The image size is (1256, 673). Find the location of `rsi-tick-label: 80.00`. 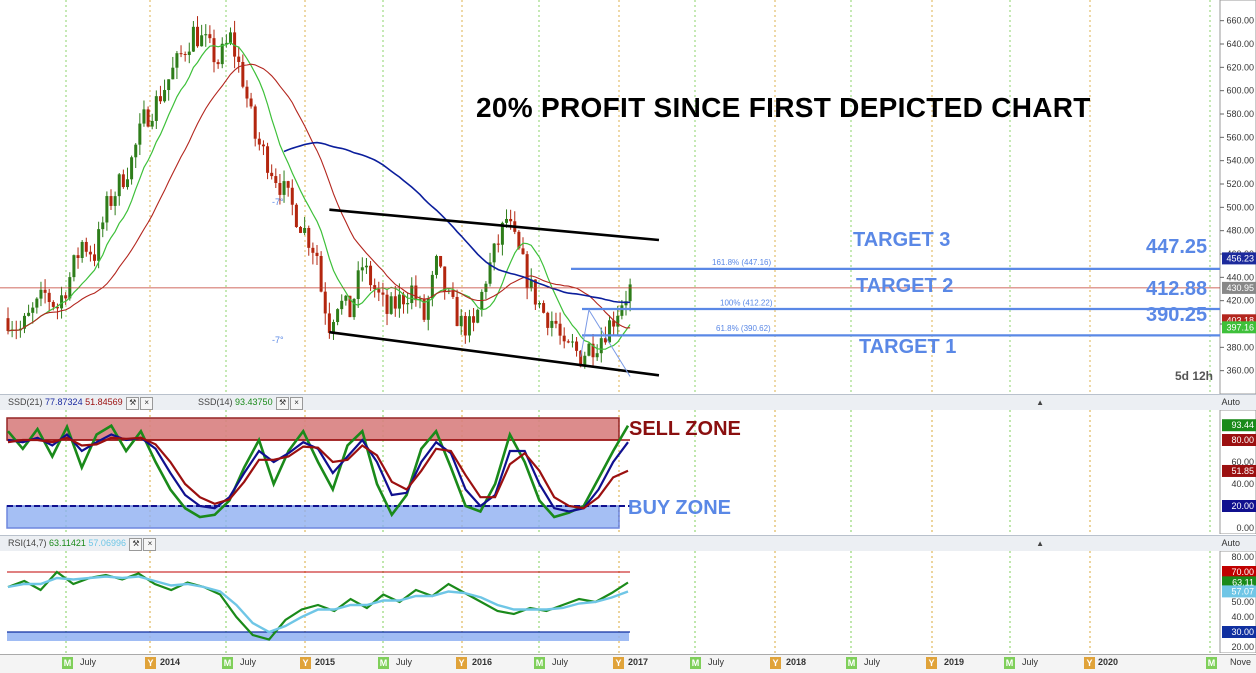

rsi-tick-label: 80.00 is located at coordinates (1242, 557).